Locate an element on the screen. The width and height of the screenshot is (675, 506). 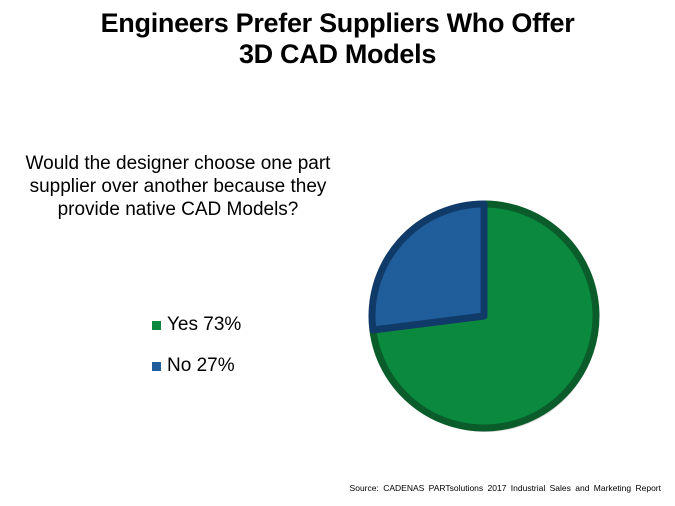
legend: Yes 73% No 27% is located at coordinates (196, 354).